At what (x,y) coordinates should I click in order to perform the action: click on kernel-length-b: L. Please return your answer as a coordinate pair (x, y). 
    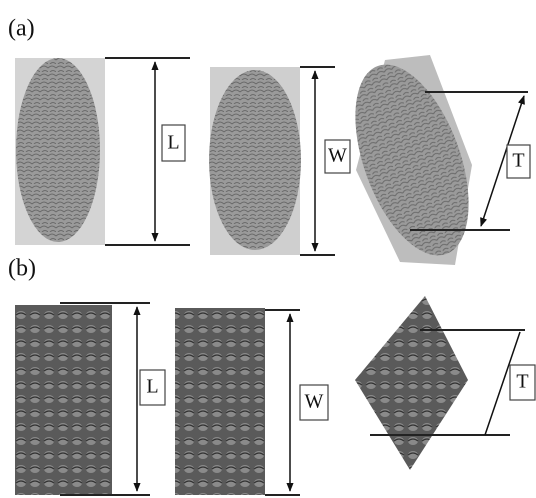
    Looking at the image, I should click on (90, 399).